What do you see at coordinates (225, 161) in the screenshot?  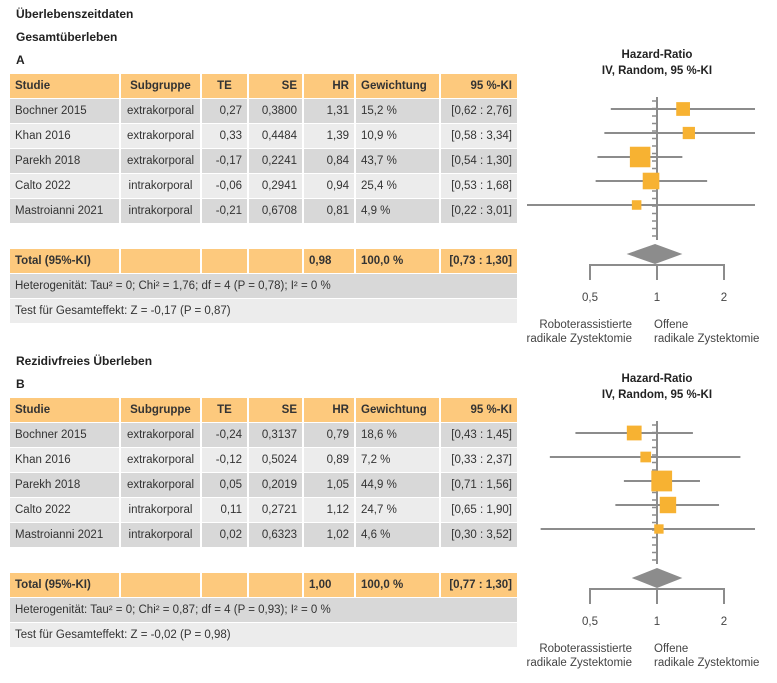 I see `cell-te: -0,17` at bounding box center [225, 161].